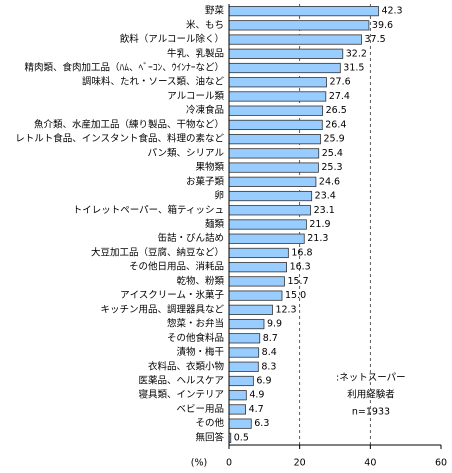 Image resolution: width=452 pixels, height=473 pixels. I want to click on y-tick-label: キッチン用品、調理器具など, so click(162, 309).